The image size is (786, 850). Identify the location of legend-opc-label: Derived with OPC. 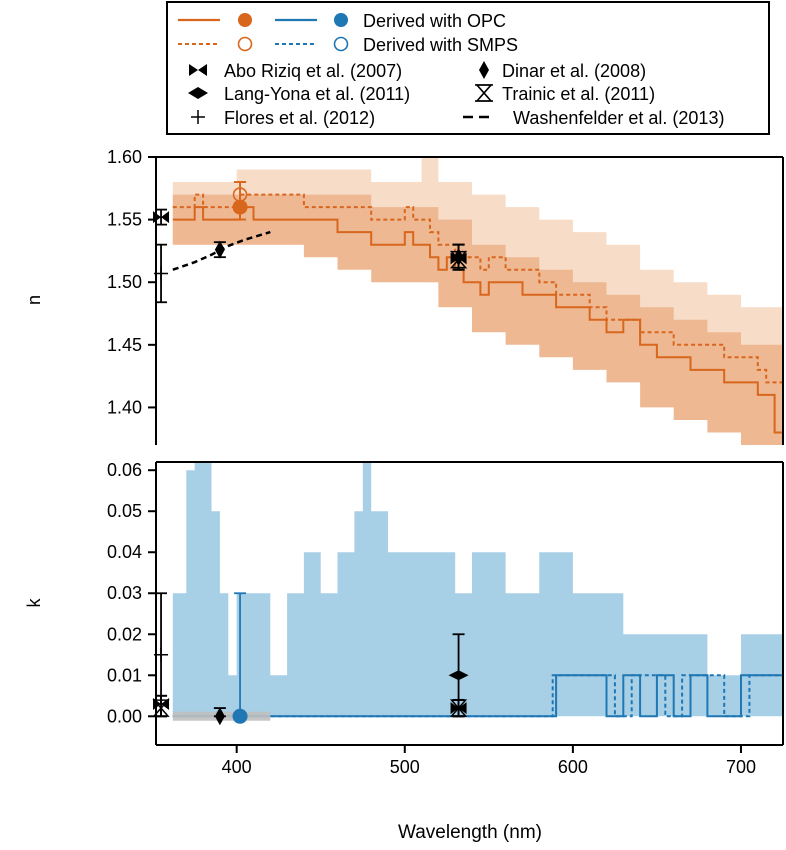
(434, 21).